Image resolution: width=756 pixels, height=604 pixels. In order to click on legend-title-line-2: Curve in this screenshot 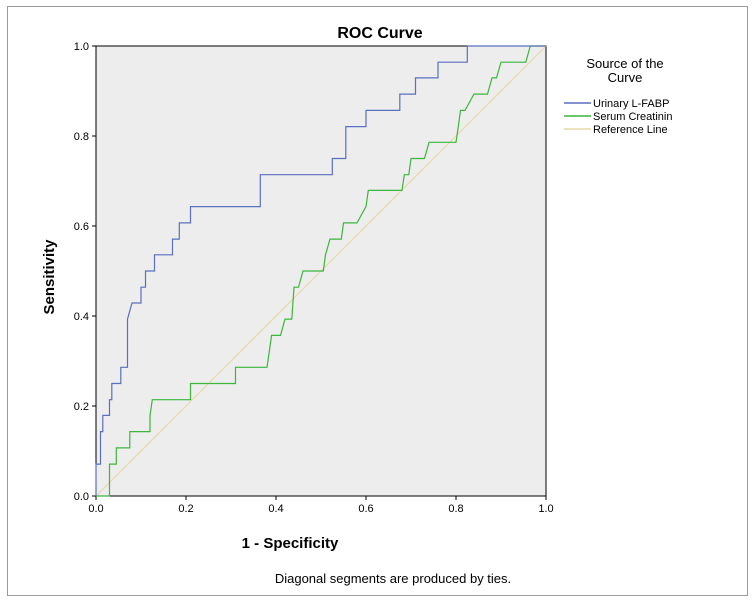, I will do `click(625, 77)`.